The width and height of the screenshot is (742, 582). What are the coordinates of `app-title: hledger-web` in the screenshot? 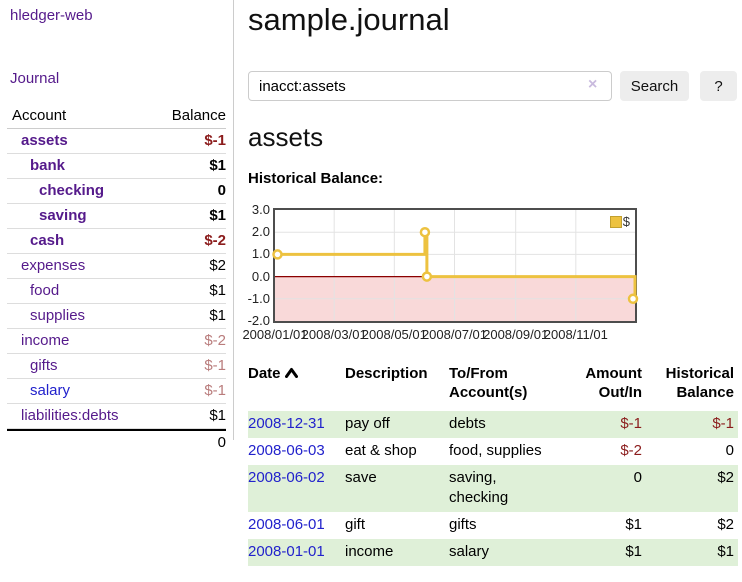 It's located at (51, 15).